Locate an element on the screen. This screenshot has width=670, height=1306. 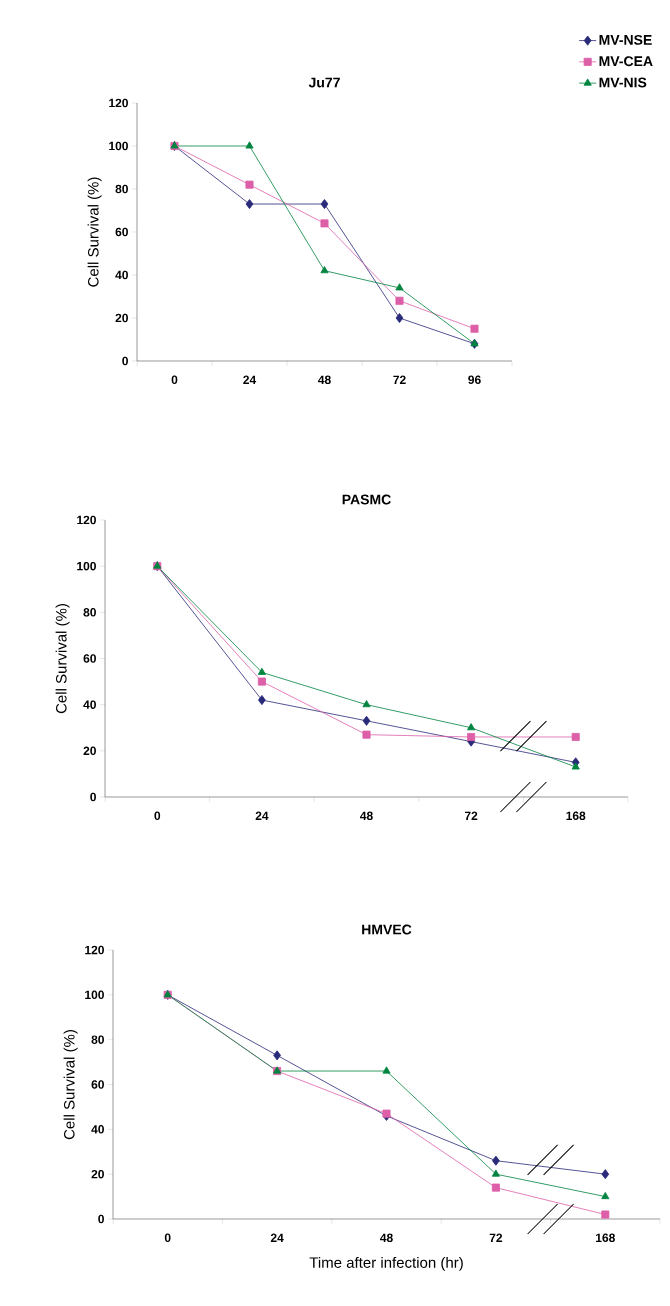
legend-label: MV-NIS is located at coordinates (623, 82).